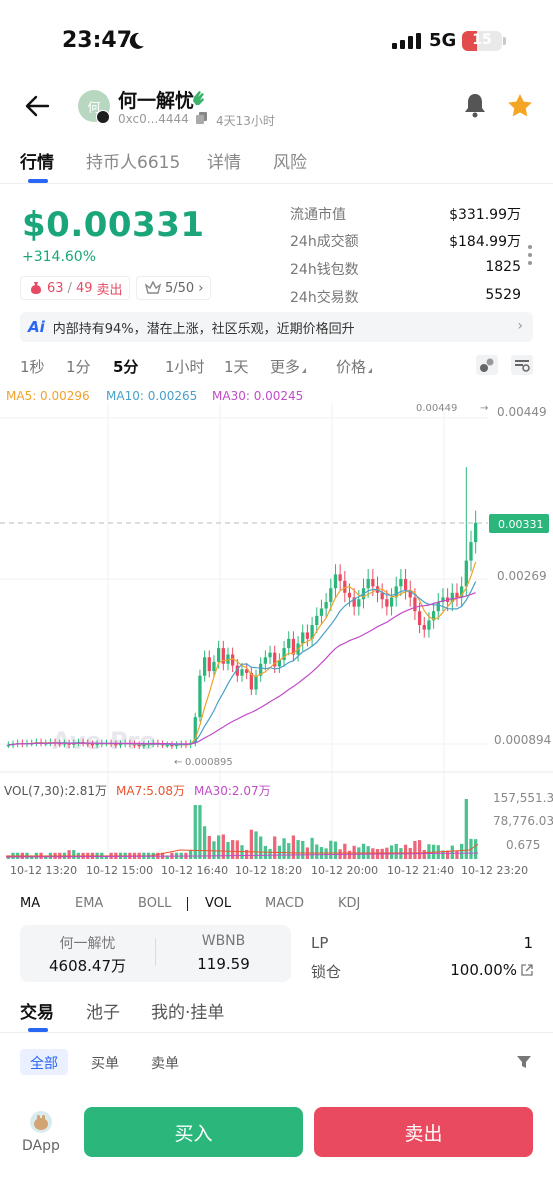  Describe the element at coordinates (487, 365) in the screenshot. I see `indicator-settings-icon` at that location.